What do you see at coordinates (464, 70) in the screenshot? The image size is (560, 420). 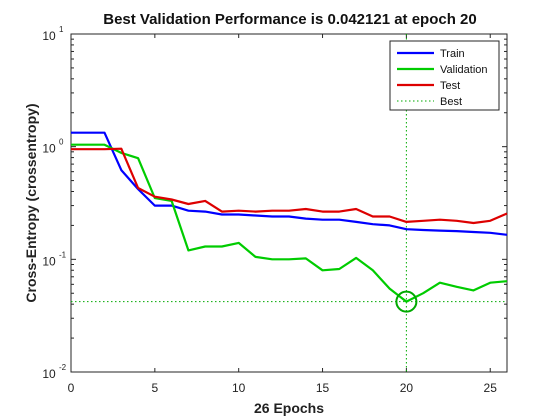 I see `legend-label-validation: Validation` at bounding box center [464, 70].